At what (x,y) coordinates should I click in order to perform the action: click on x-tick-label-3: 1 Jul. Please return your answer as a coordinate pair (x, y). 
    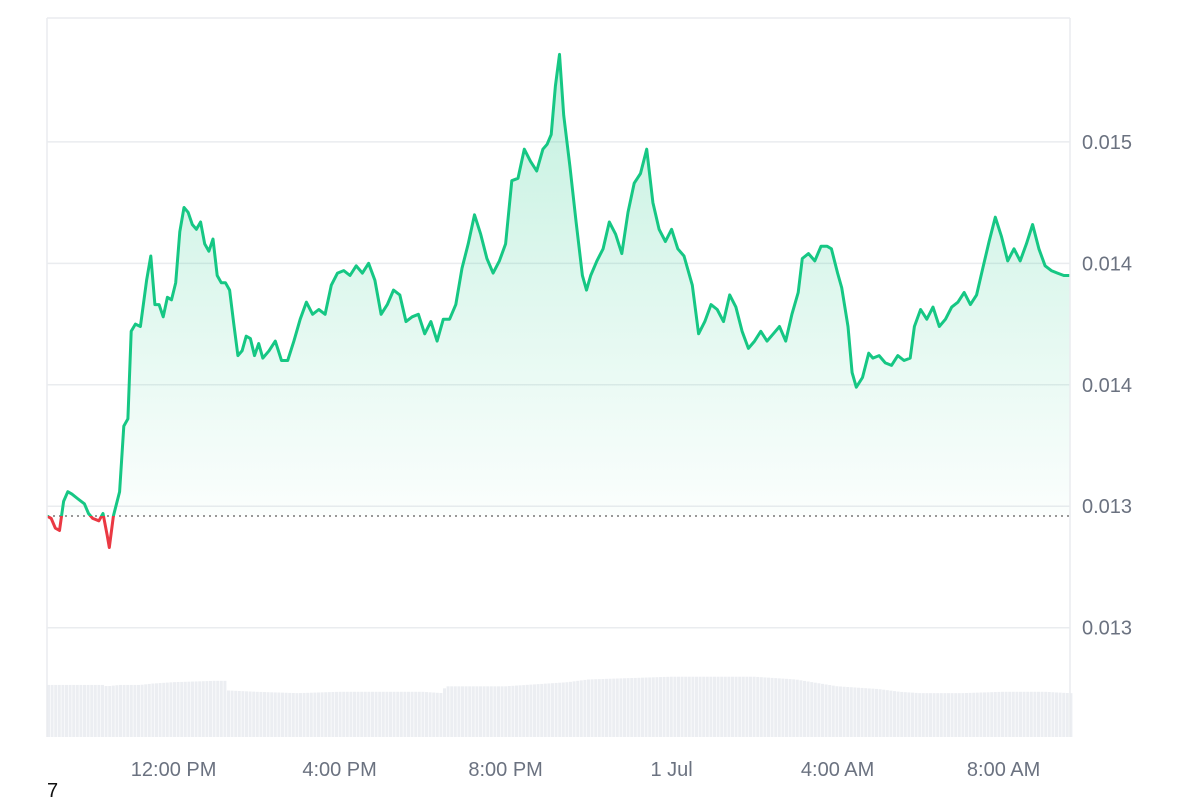
    Looking at the image, I should click on (671, 770).